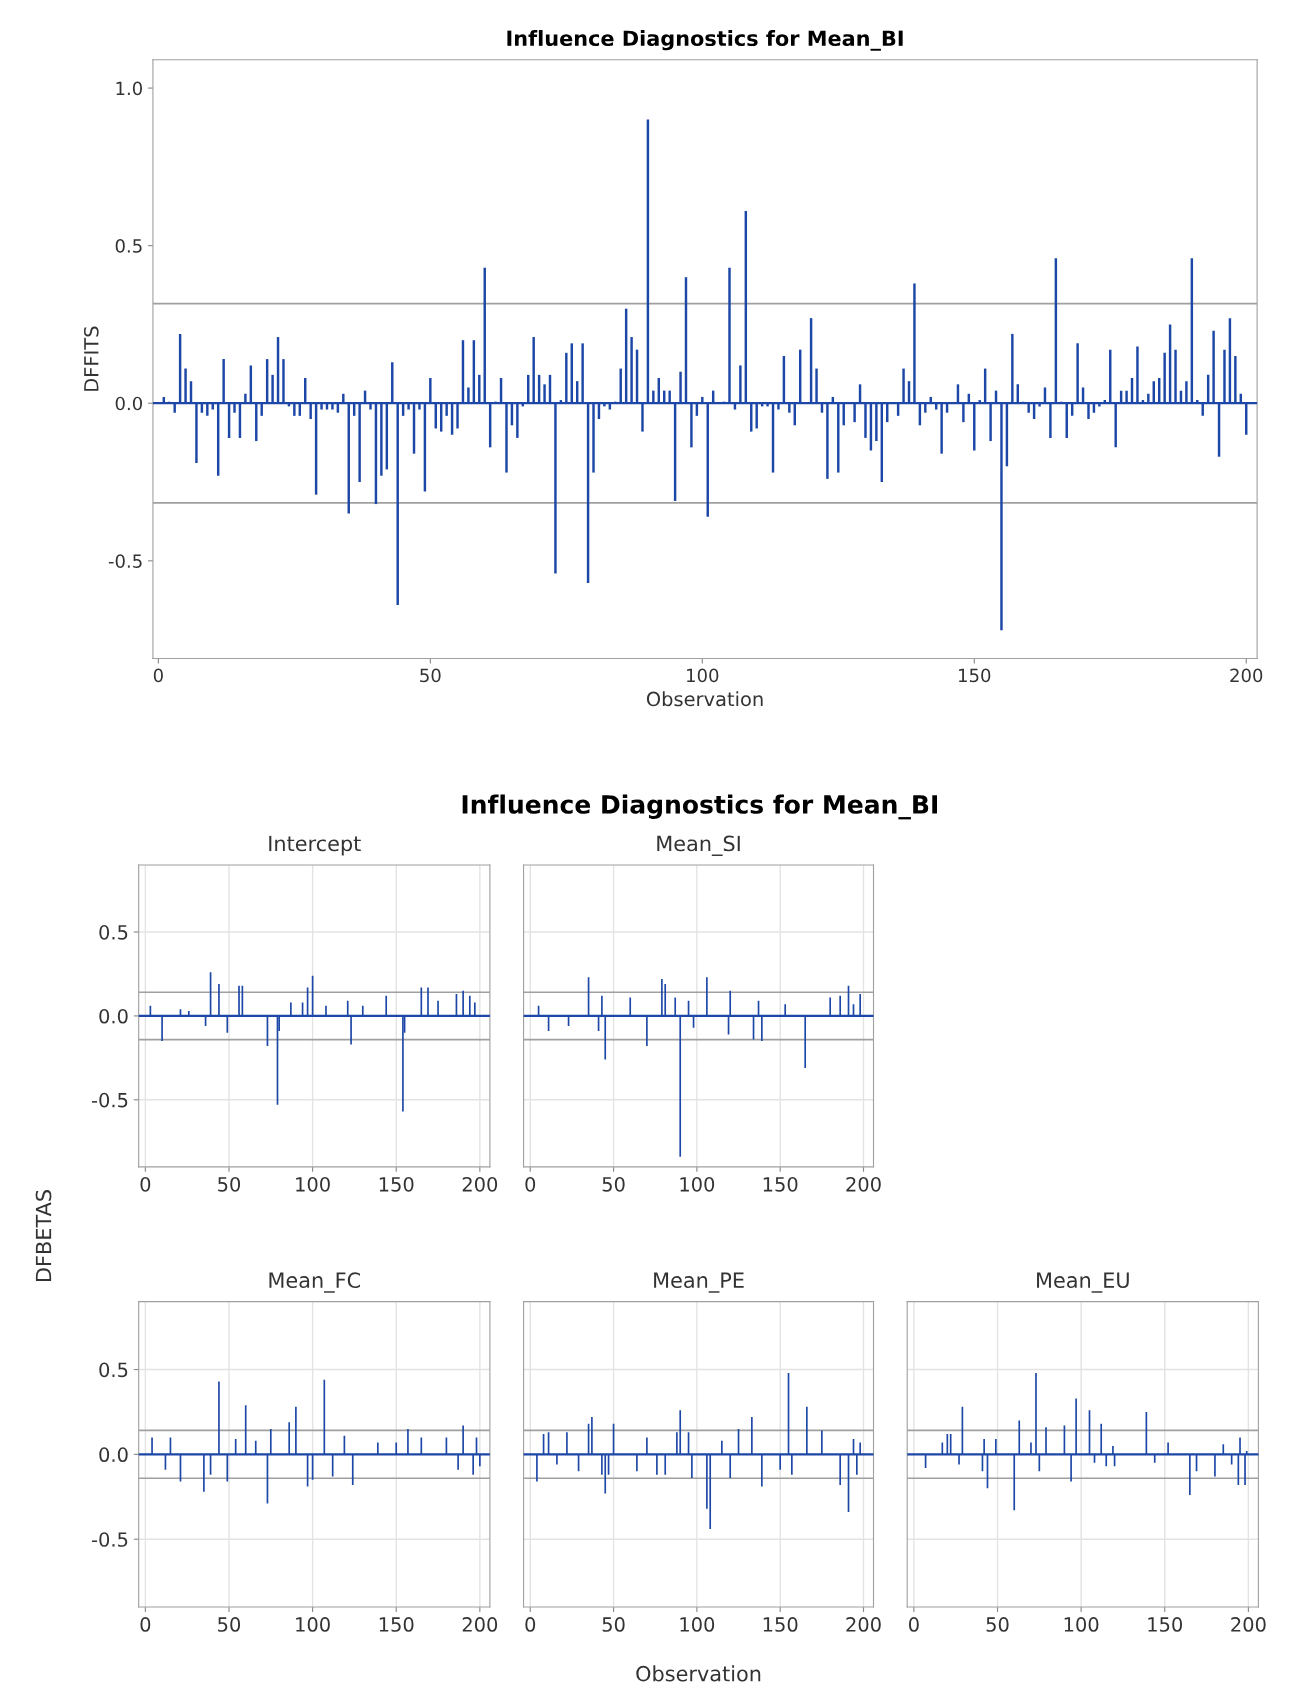 The height and width of the screenshot is (1706, 1296). Describe the element at coordinates (43, 1235) in the screenshot. I see `y-axis-title: DFBETAS` at that location.